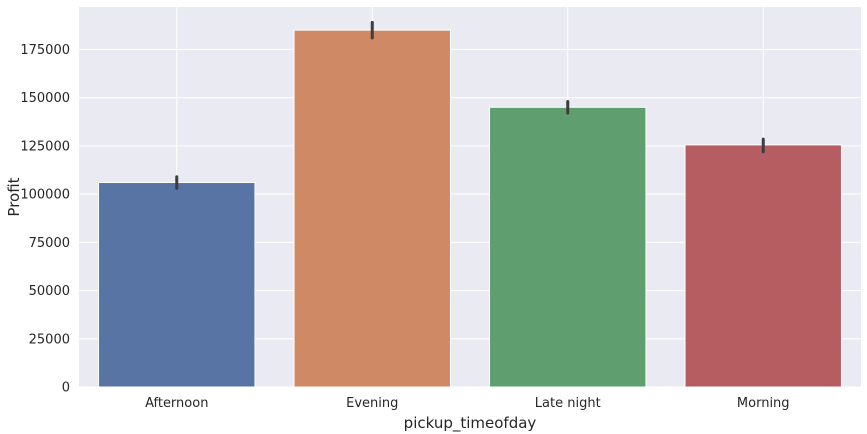 The height and width of the screenshot is (434, 867). I want to click on x-tick-label: Afternoon, so click(176, 403).